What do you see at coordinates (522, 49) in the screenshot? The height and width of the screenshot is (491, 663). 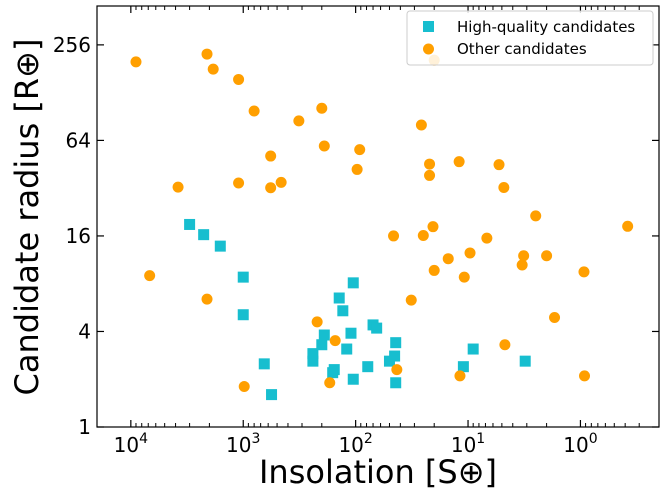 I see `legend-label-other: Other candidates` at bounding box center [522, 49].